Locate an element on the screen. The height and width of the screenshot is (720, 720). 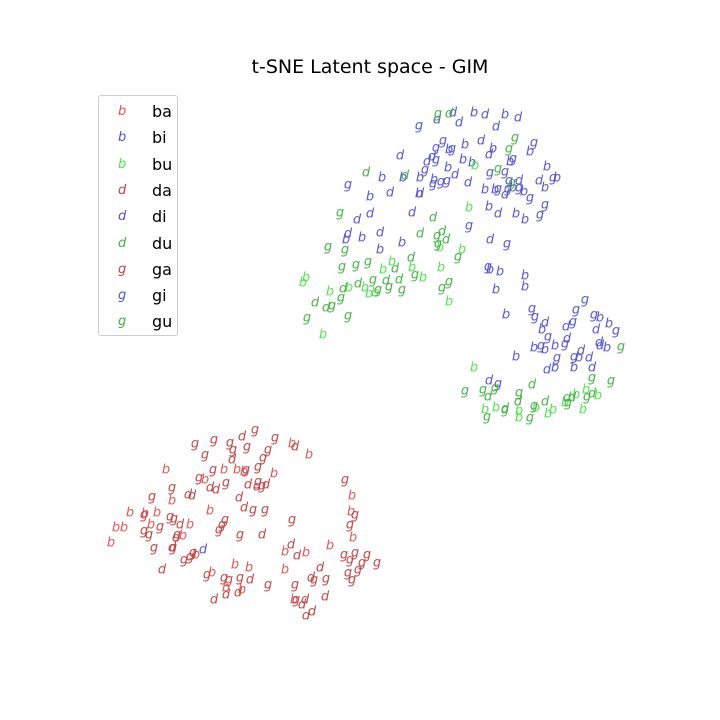
point-bi-1: b is located at coordinates (505, 115).